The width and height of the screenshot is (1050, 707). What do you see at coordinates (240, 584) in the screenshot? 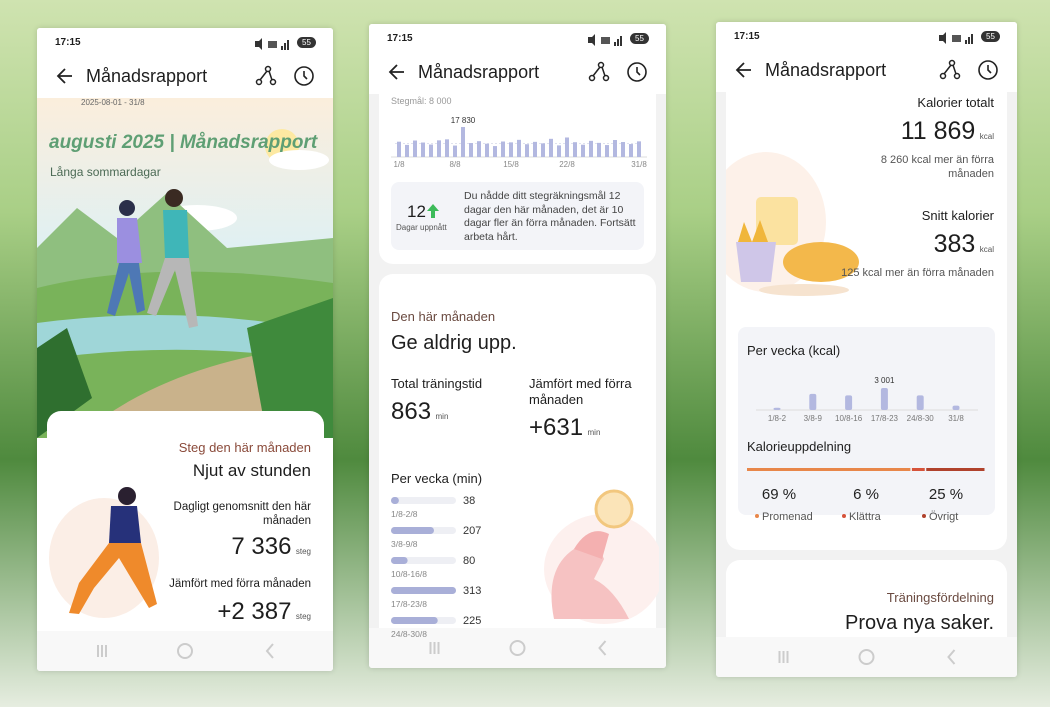
I see `diff-label: Jämfört med förra månaden` at bounding box center [240, 584].